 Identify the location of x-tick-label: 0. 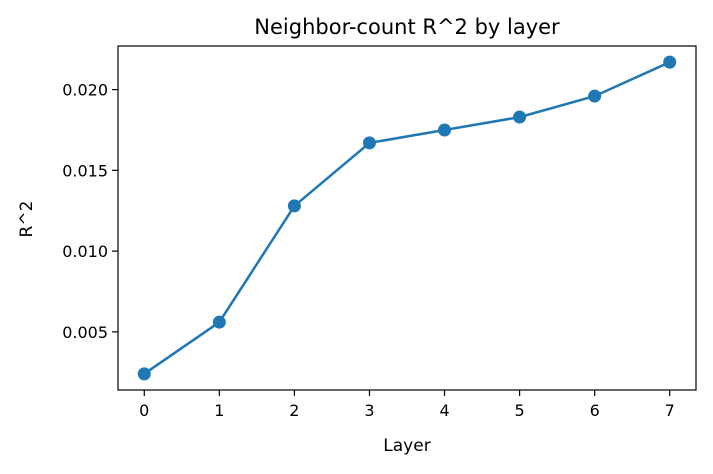
(144, 410).